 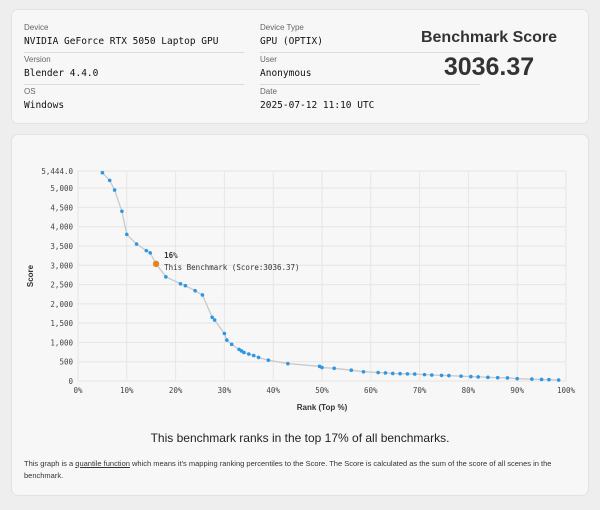 What do you see at coordinates (61, 323) in the screenshot?
I see `y-tick-label: 1,500` at bounding box center [61, 323].